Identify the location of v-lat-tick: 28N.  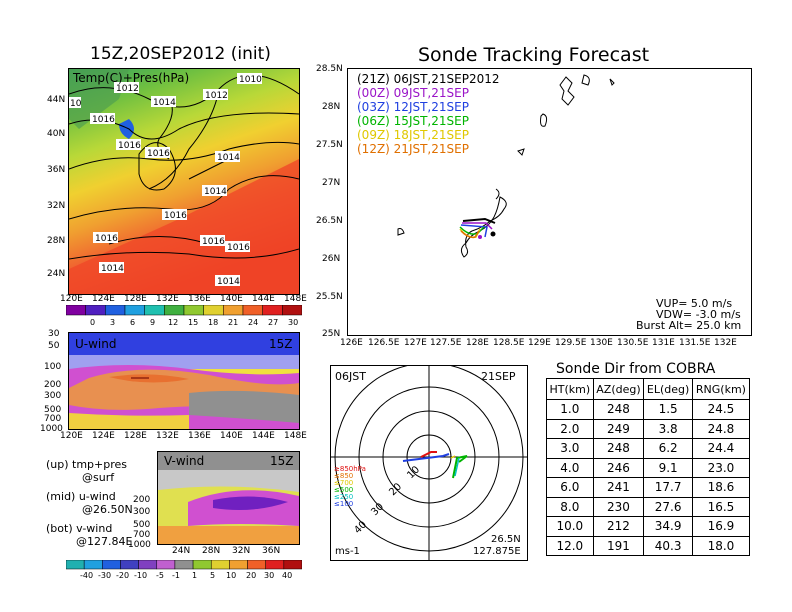
(211, 551).